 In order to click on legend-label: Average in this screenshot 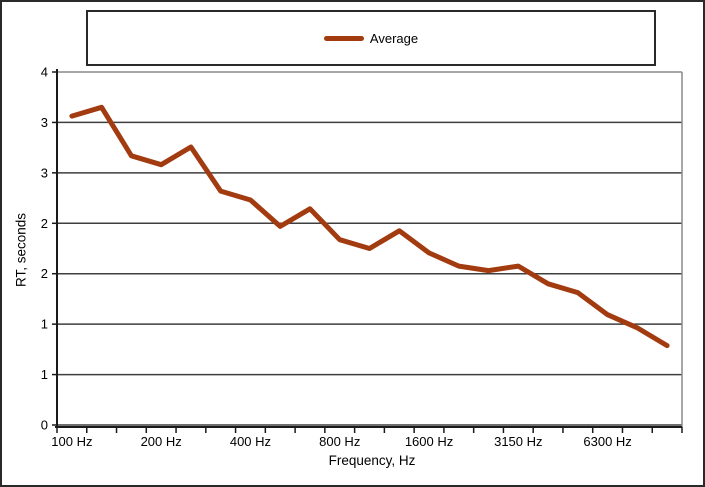, I will do `click(394, 38)`.